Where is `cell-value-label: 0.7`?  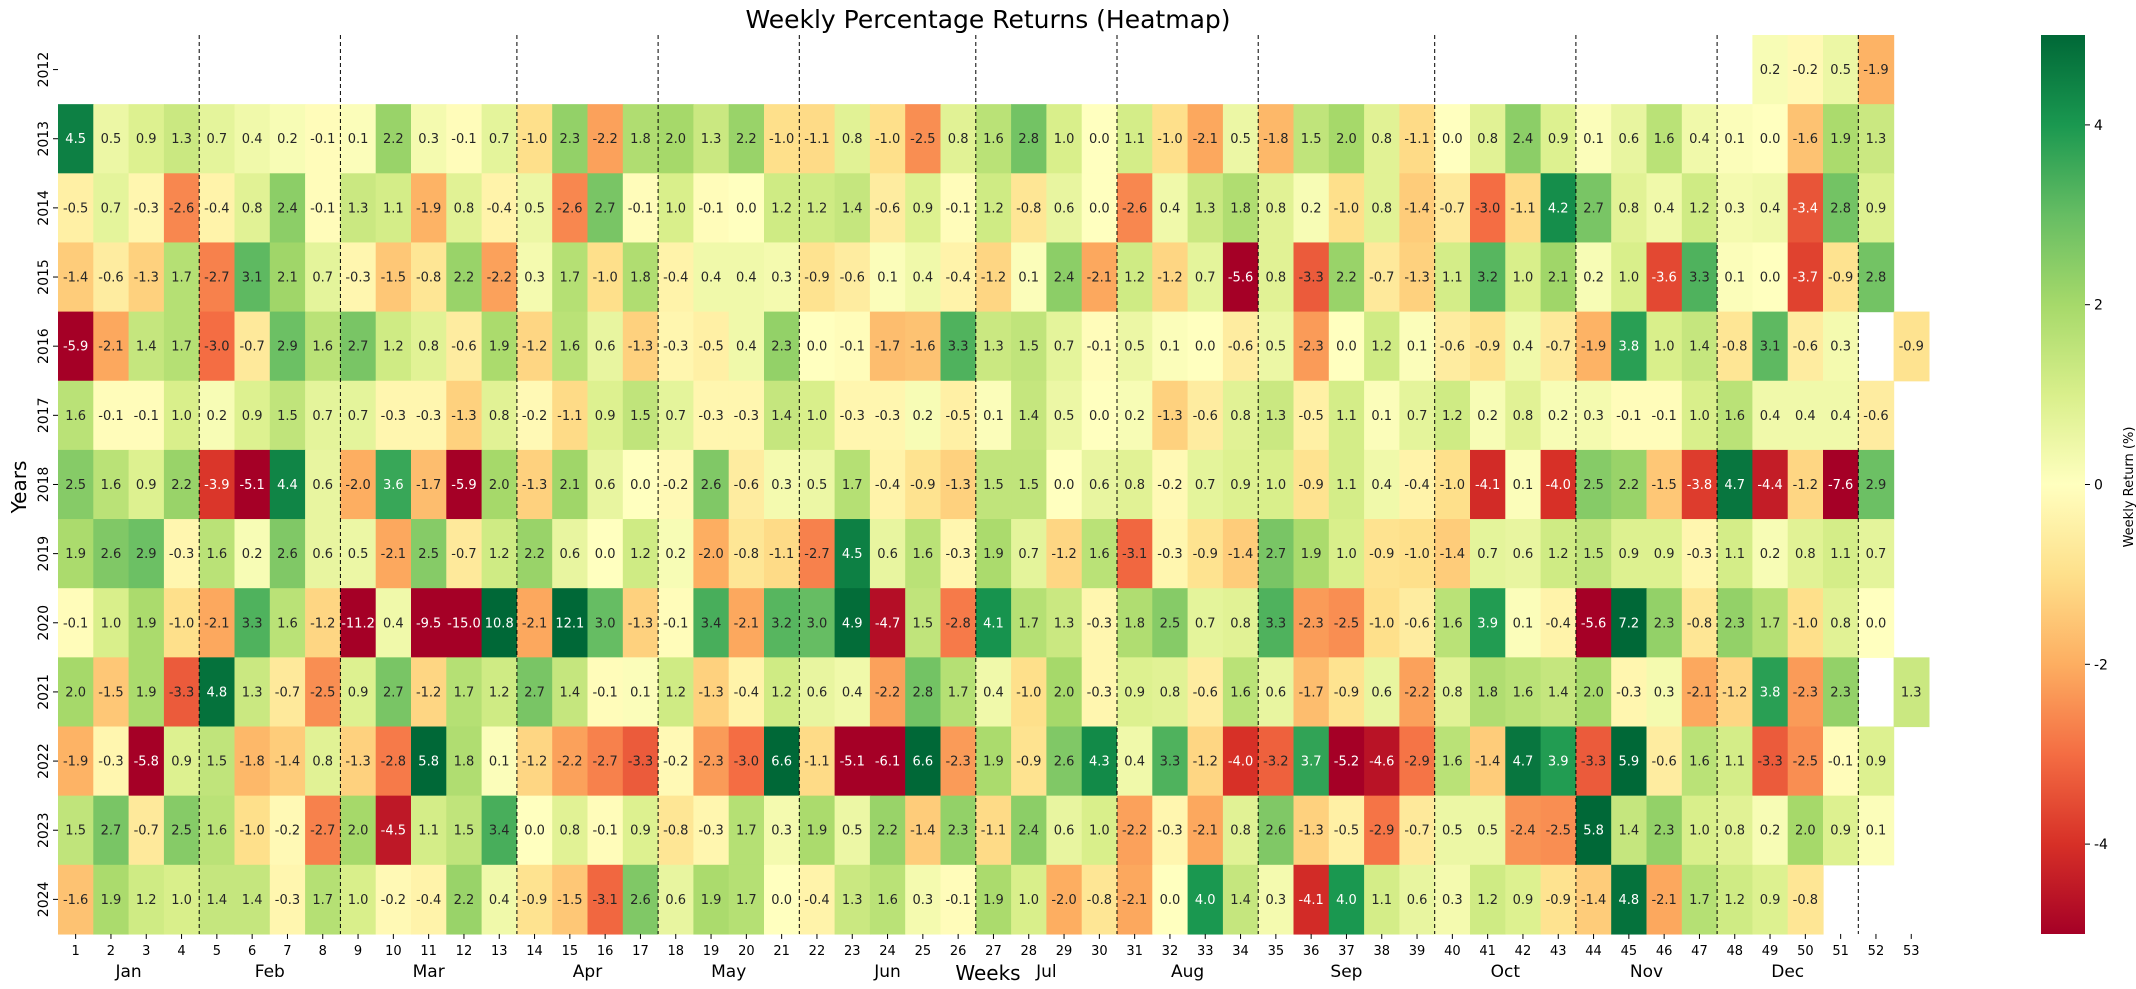 cell-value-label: 0.7 is located at coordinates (675, 416).